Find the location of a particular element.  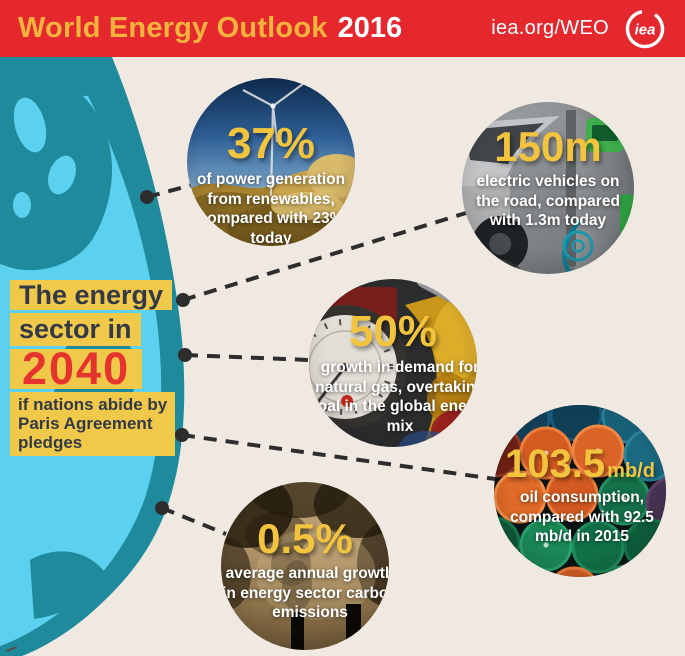

page-title: World Energy Outlook is located at coordinates (173, 28).